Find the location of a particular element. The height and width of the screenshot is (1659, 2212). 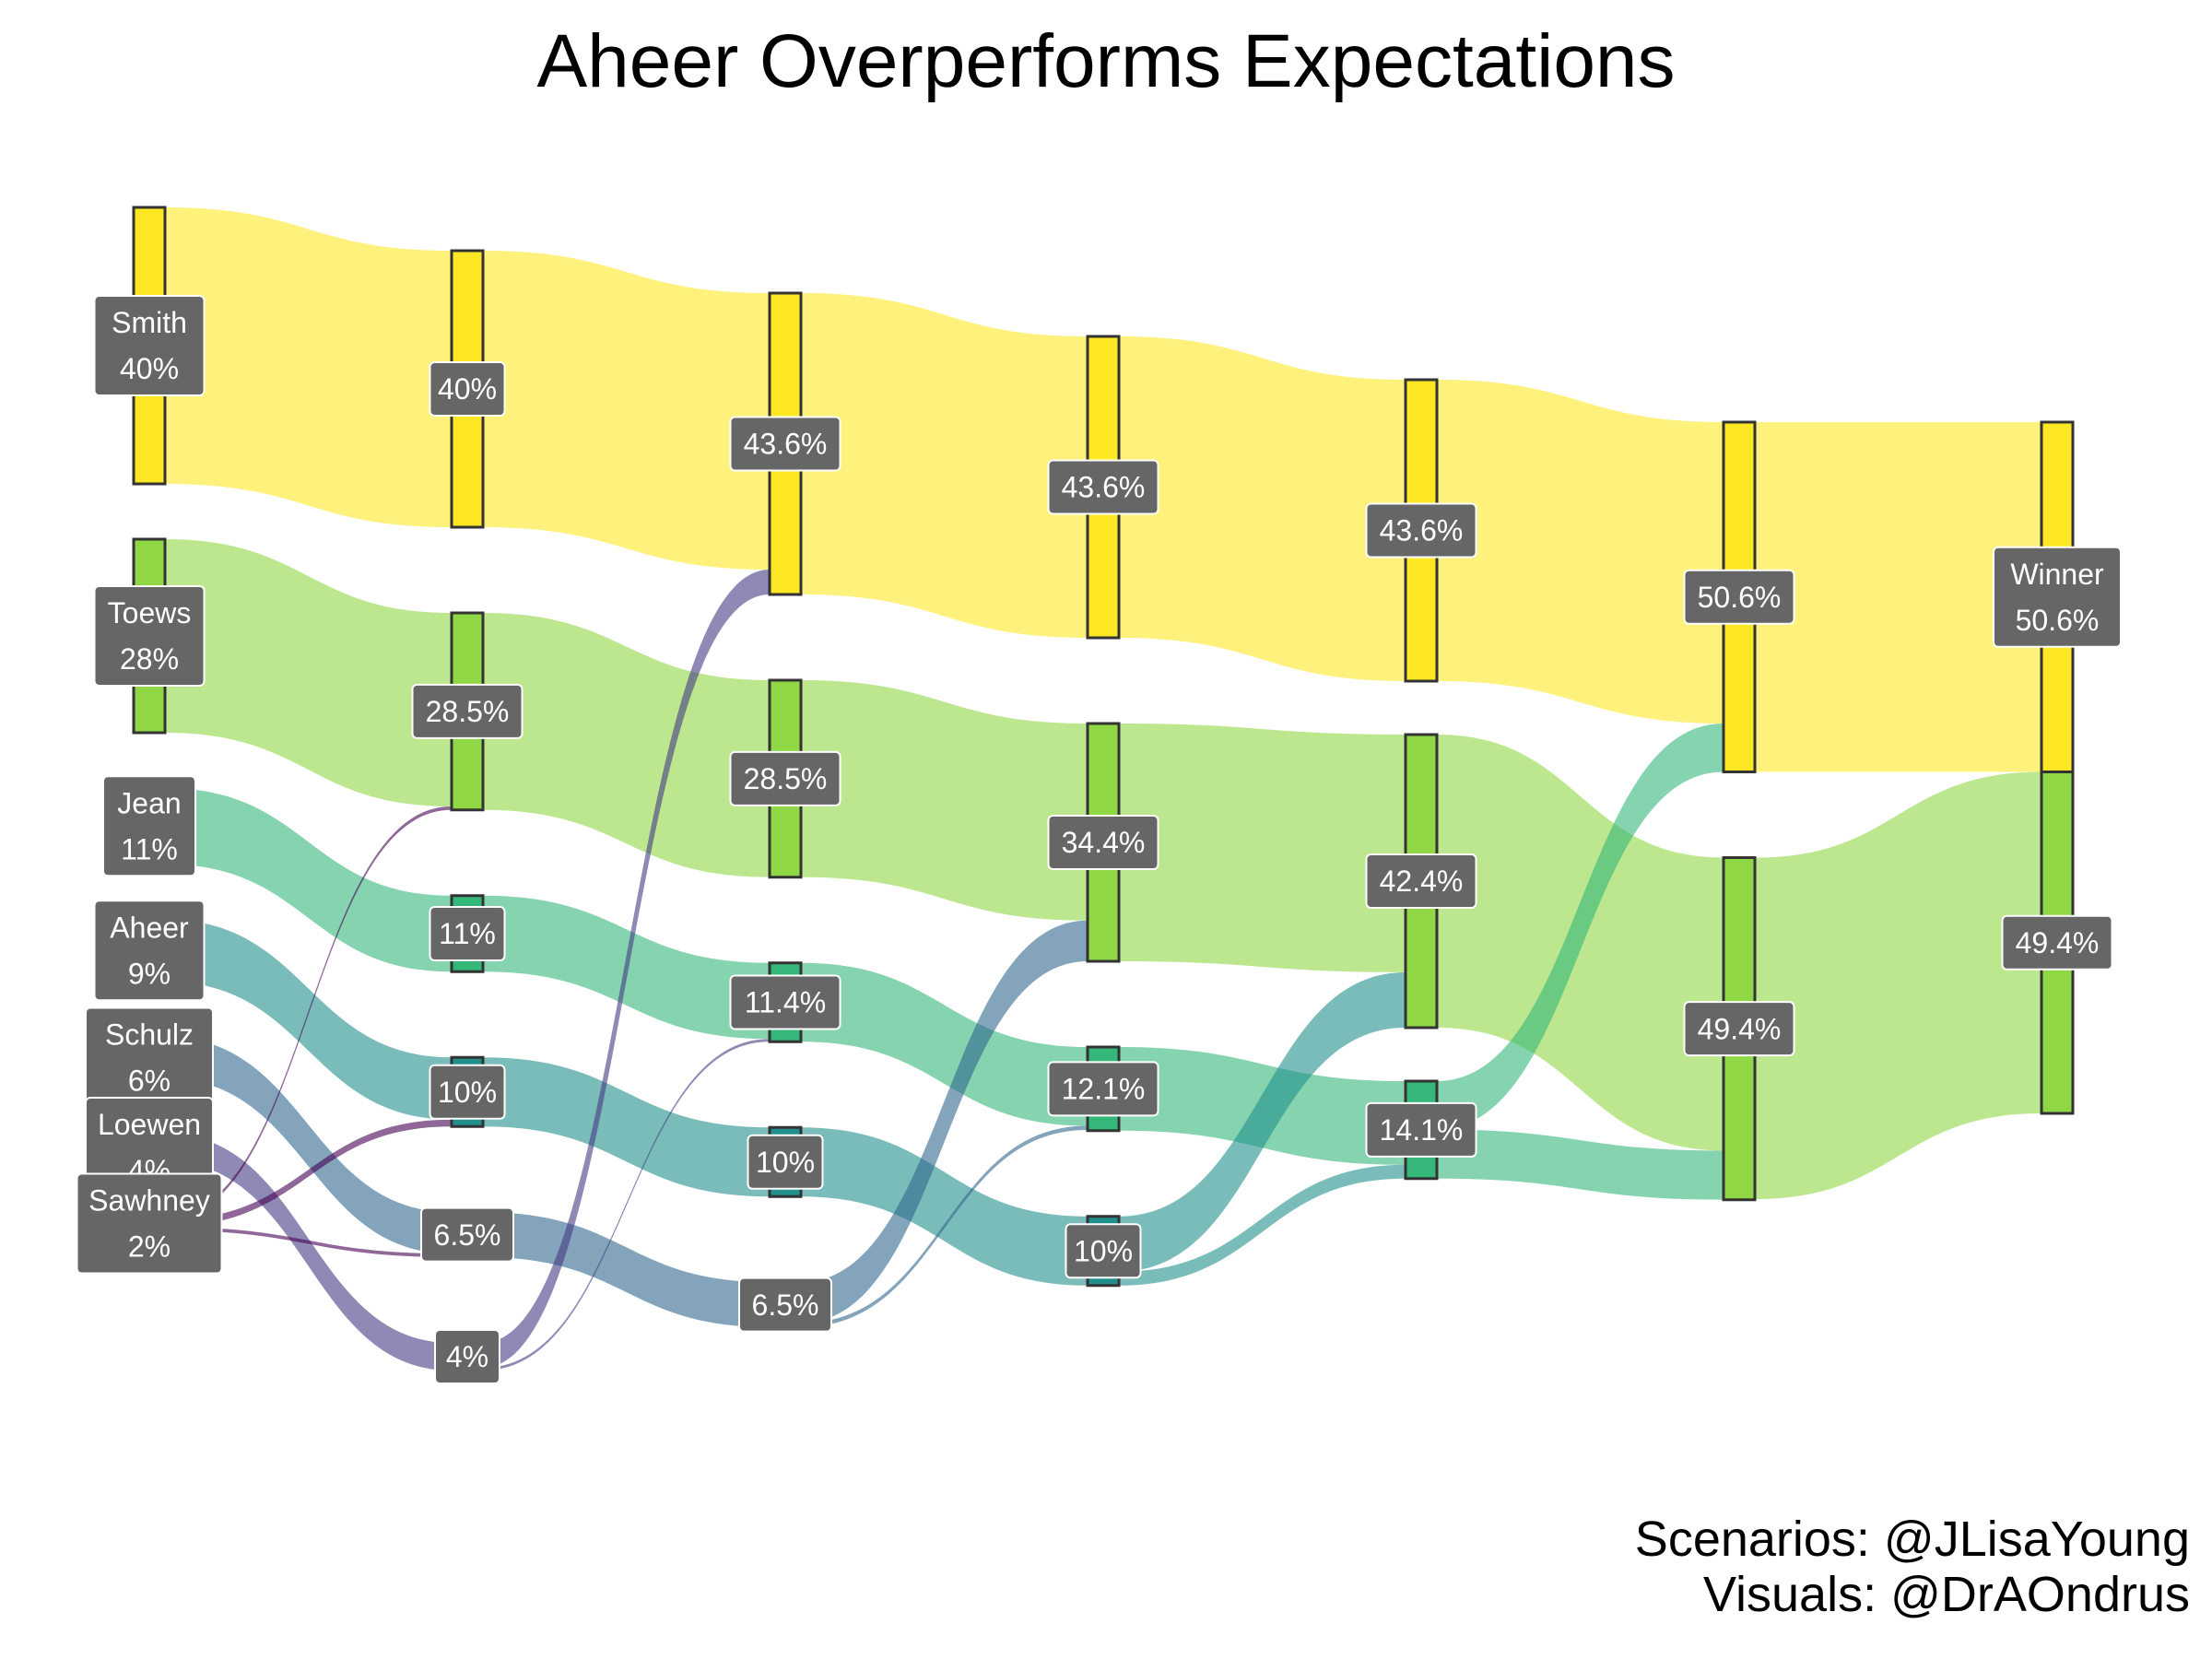

node-label-s2-Smith: 43.6% is located at coordinates (785, 444).